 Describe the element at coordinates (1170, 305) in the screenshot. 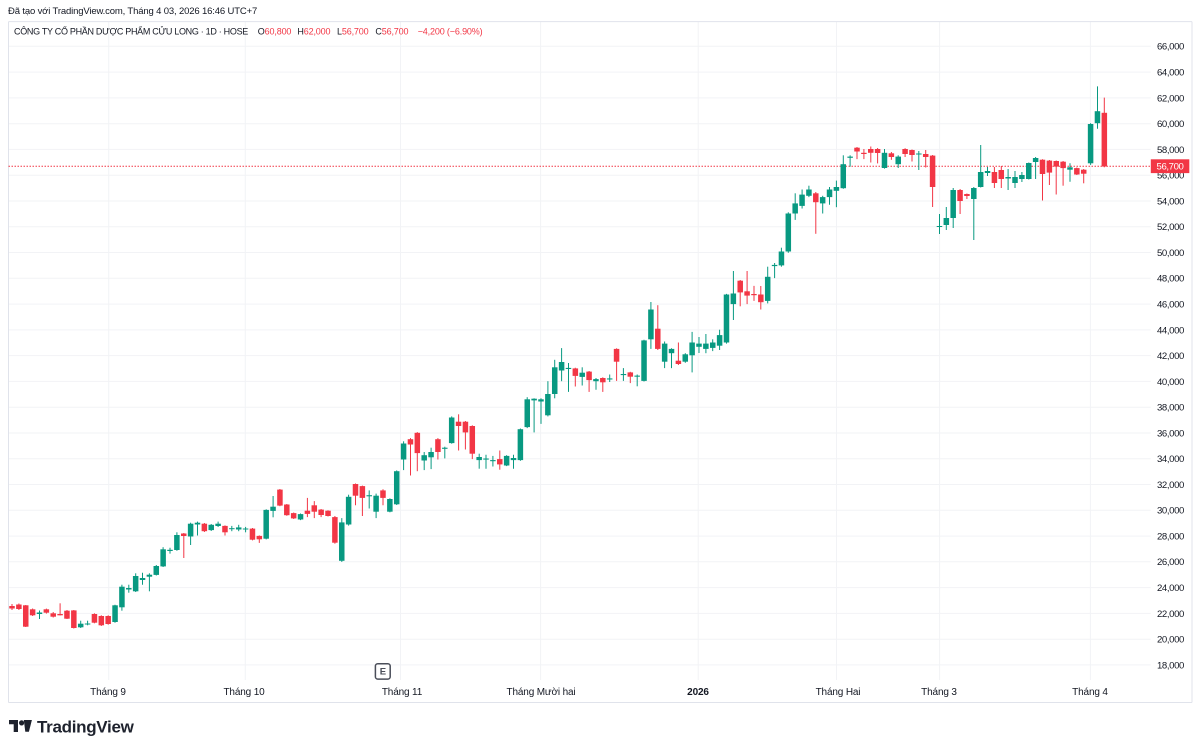

I see `svg-text: 46,000` at that location.